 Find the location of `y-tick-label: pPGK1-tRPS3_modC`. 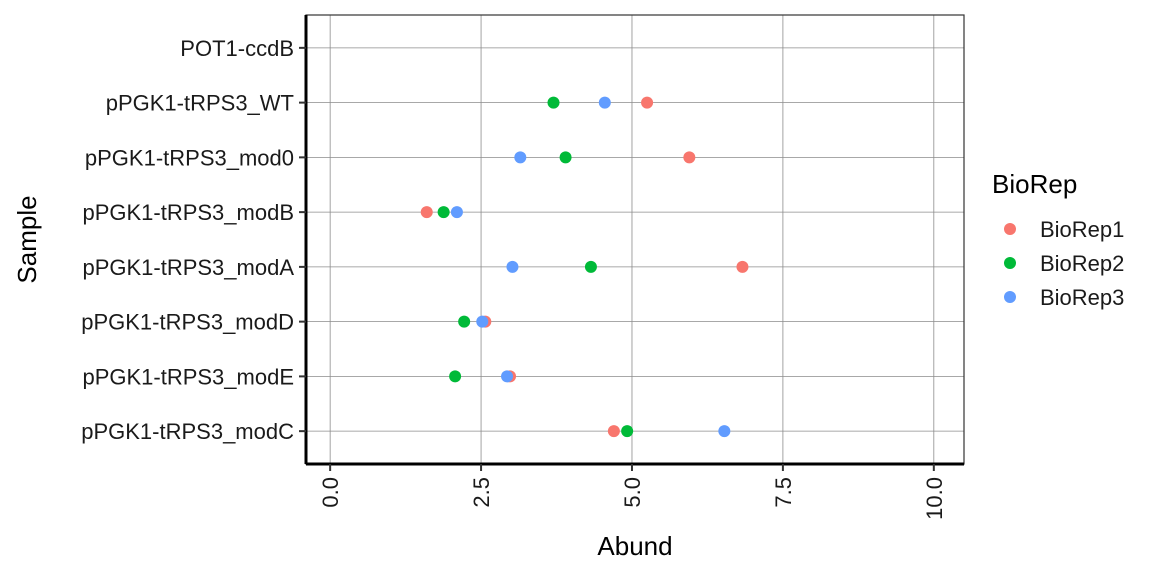

y-tick-label: pPGK1-tRPS3_modC is located at coordinates (187, 431).